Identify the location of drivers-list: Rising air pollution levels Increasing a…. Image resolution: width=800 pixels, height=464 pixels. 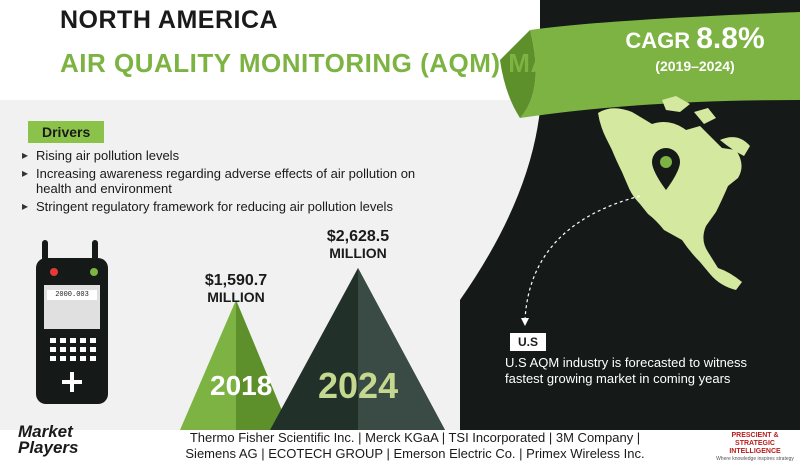
(222, 182).